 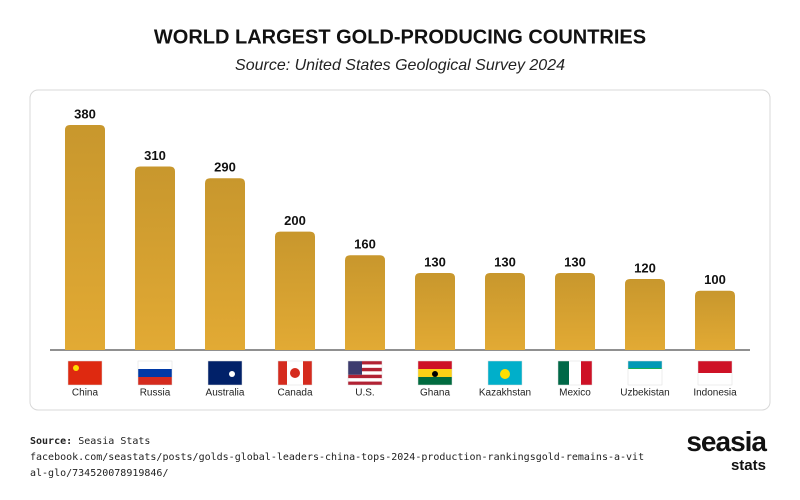 I want to click on value-label: 290, so click(x=225, y=167).